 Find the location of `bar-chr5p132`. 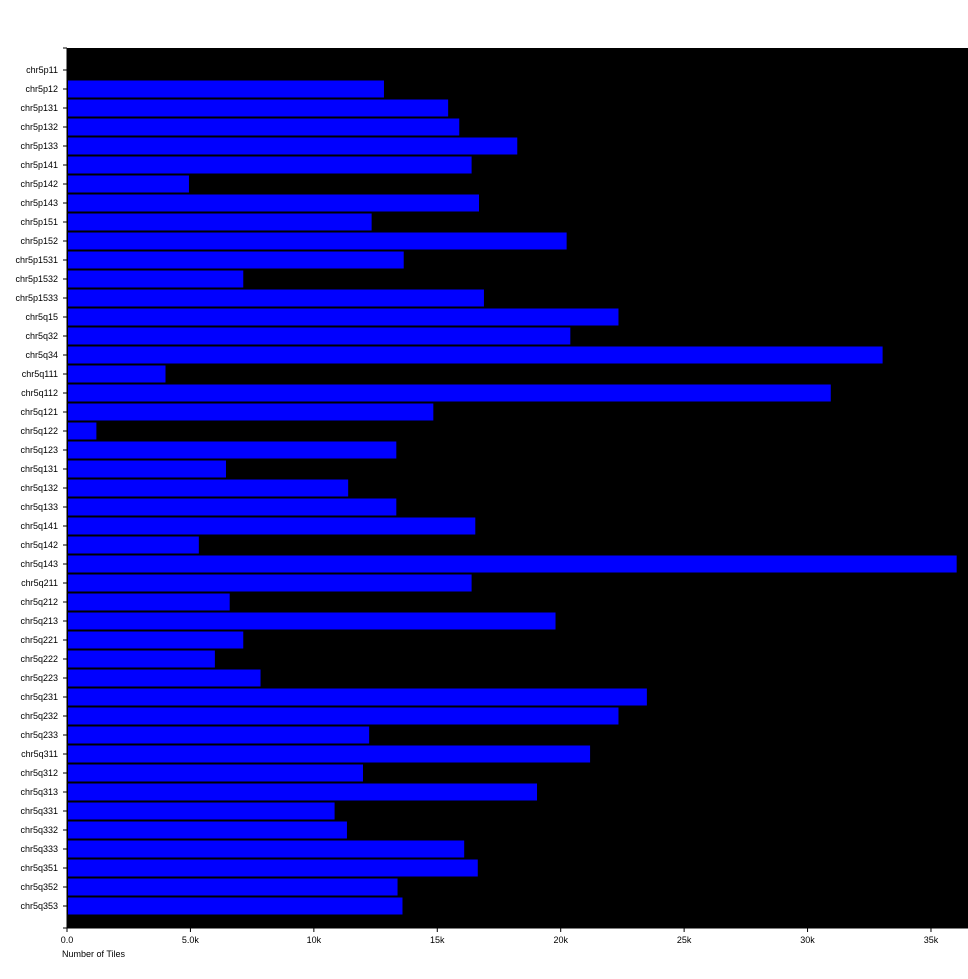

bar-chr5p132 is located at coordinates (264, 127).